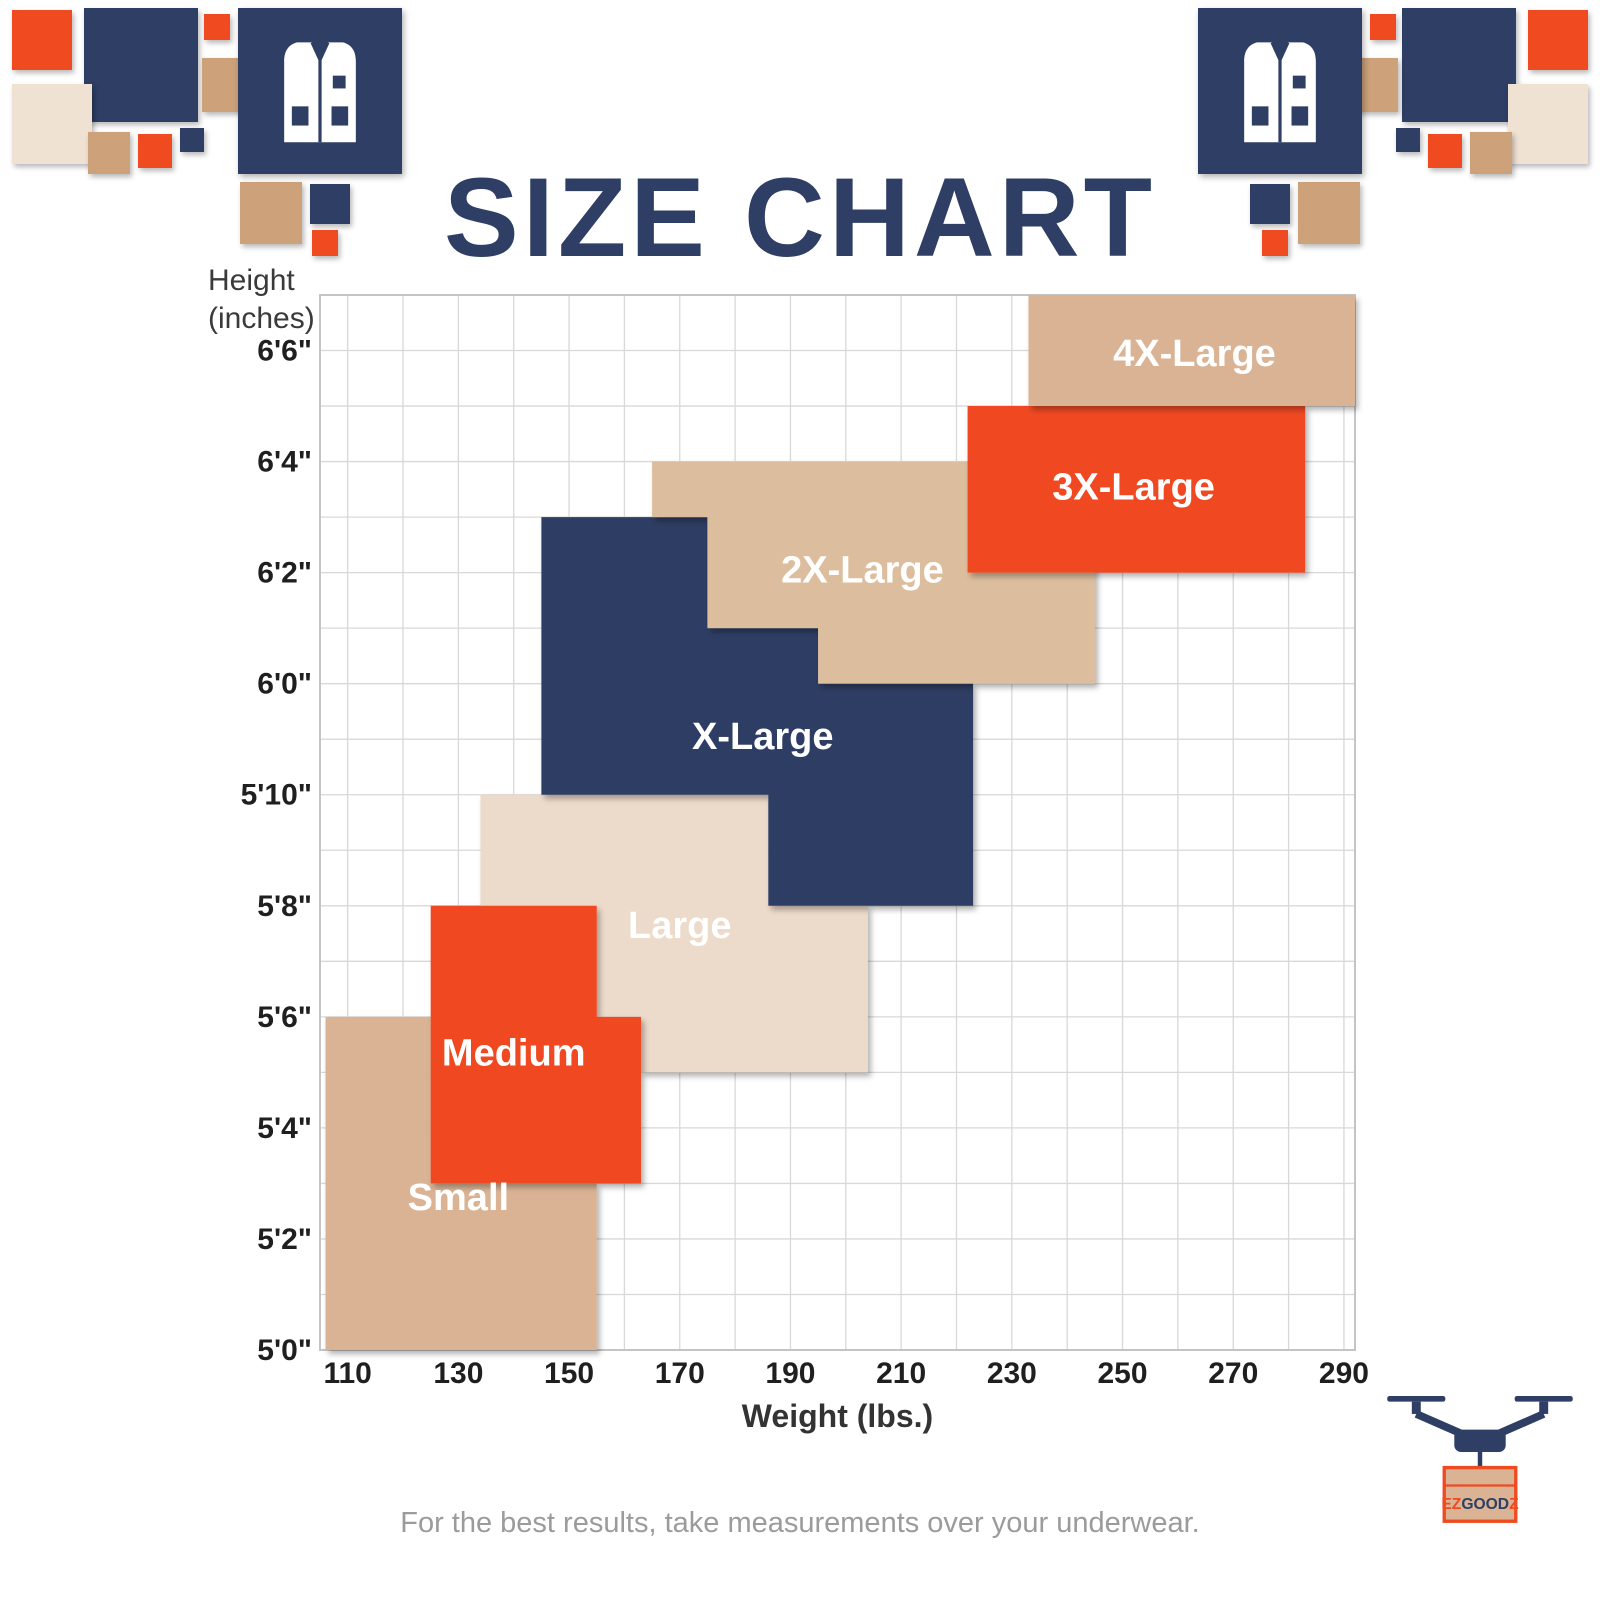  What do you see at coordinates (901, 1373) in the screenshot?
I see `x-tick-label: 210` at bounding box center [901, 1373].